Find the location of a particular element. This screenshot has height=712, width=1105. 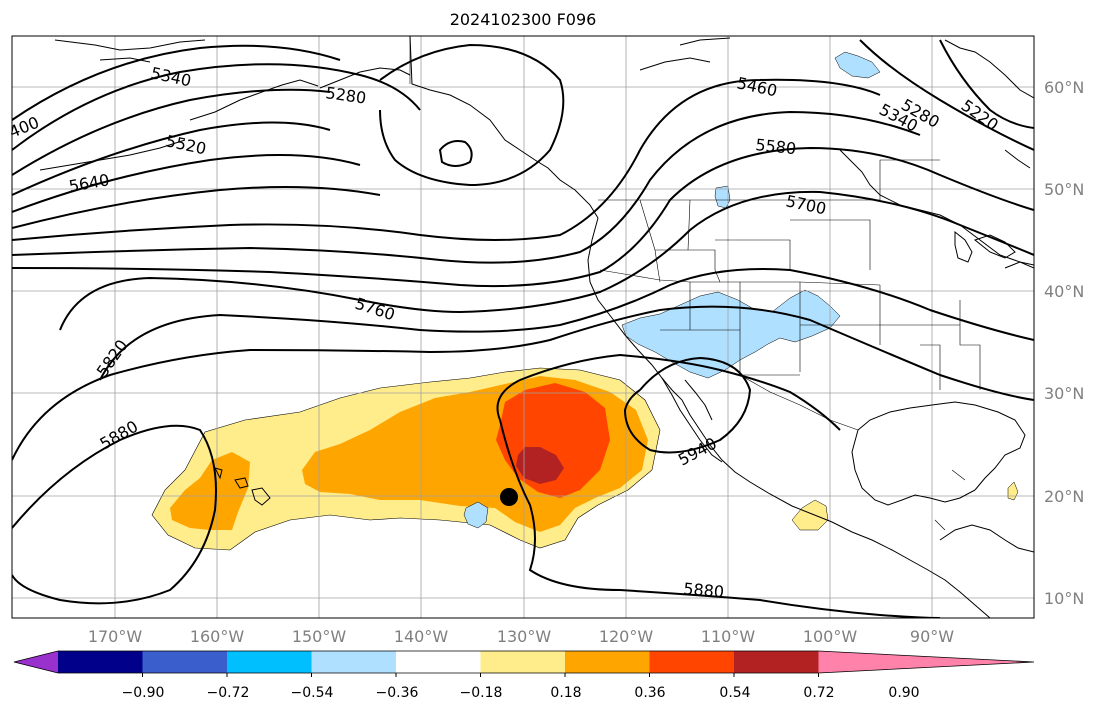

lat-label: 40°N is located at coordinates (1064, 291).